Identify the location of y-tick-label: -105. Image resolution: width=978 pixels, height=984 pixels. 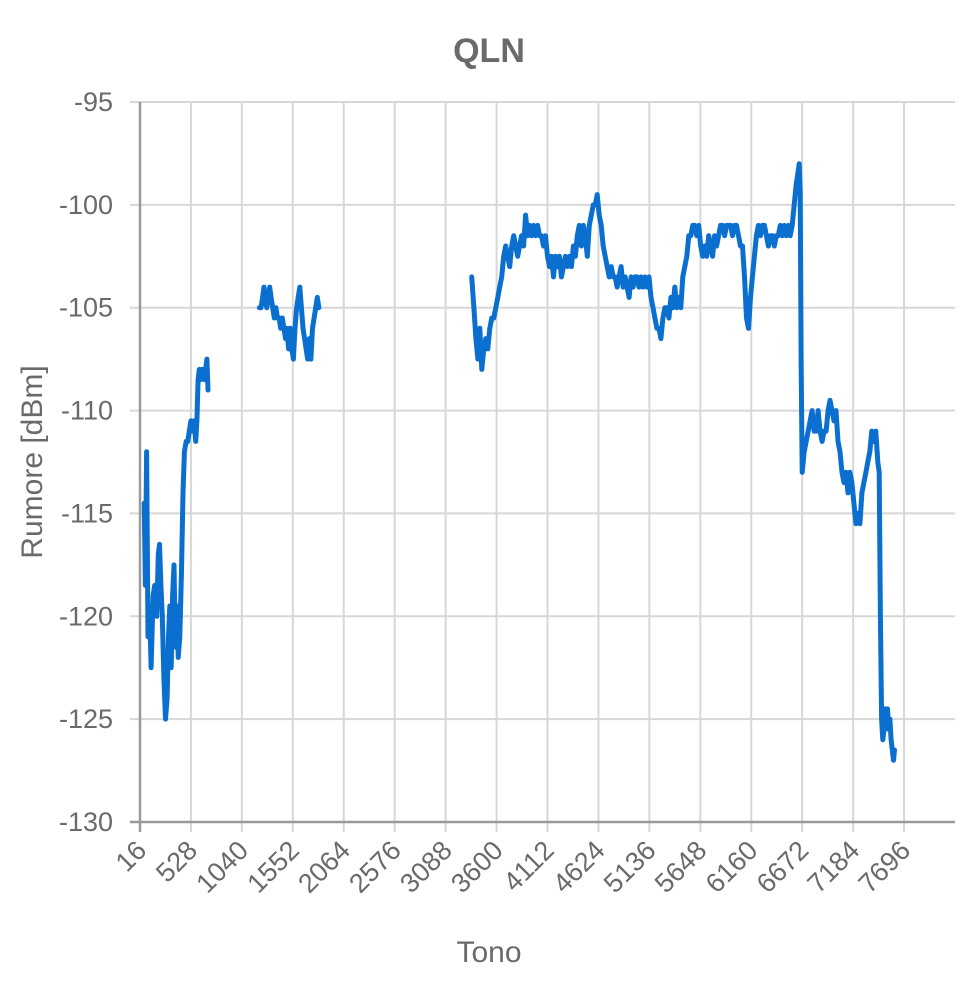
(86, 308).